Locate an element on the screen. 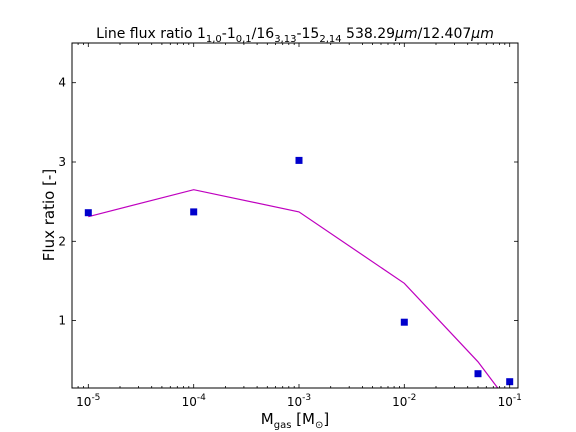 This screenshot has height=432, width=576. y-tick-label: 3 is located at coordinates (62, 162).